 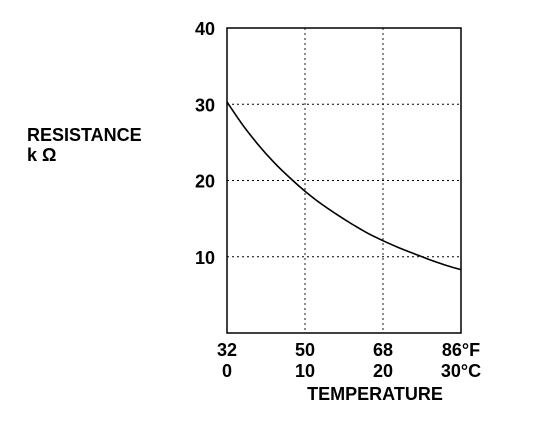 What do you see at coordinates (461, 371) in the screenshot?
I see `x-tick-label-c-3: 30°C` at bounding box center [461, 371].